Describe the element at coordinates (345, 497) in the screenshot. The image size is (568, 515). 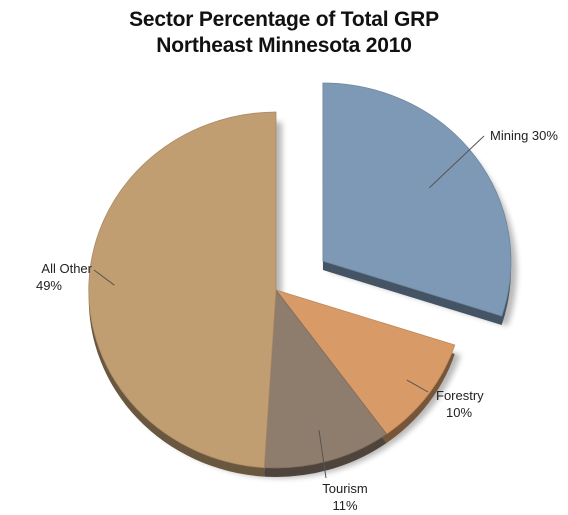
I see `slice-label-tourism: Tourism 11%` at that location.